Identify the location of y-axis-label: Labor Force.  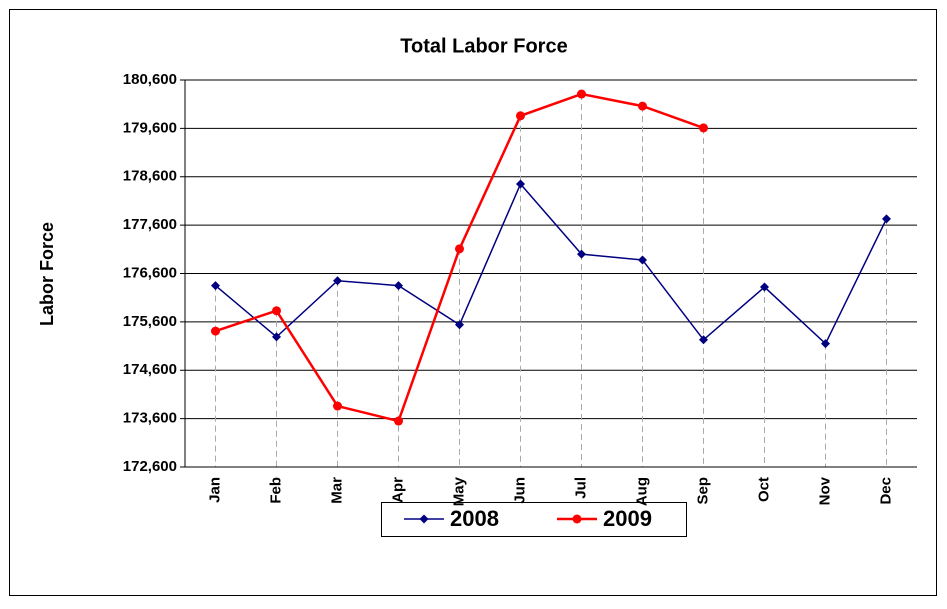
(47, 274).